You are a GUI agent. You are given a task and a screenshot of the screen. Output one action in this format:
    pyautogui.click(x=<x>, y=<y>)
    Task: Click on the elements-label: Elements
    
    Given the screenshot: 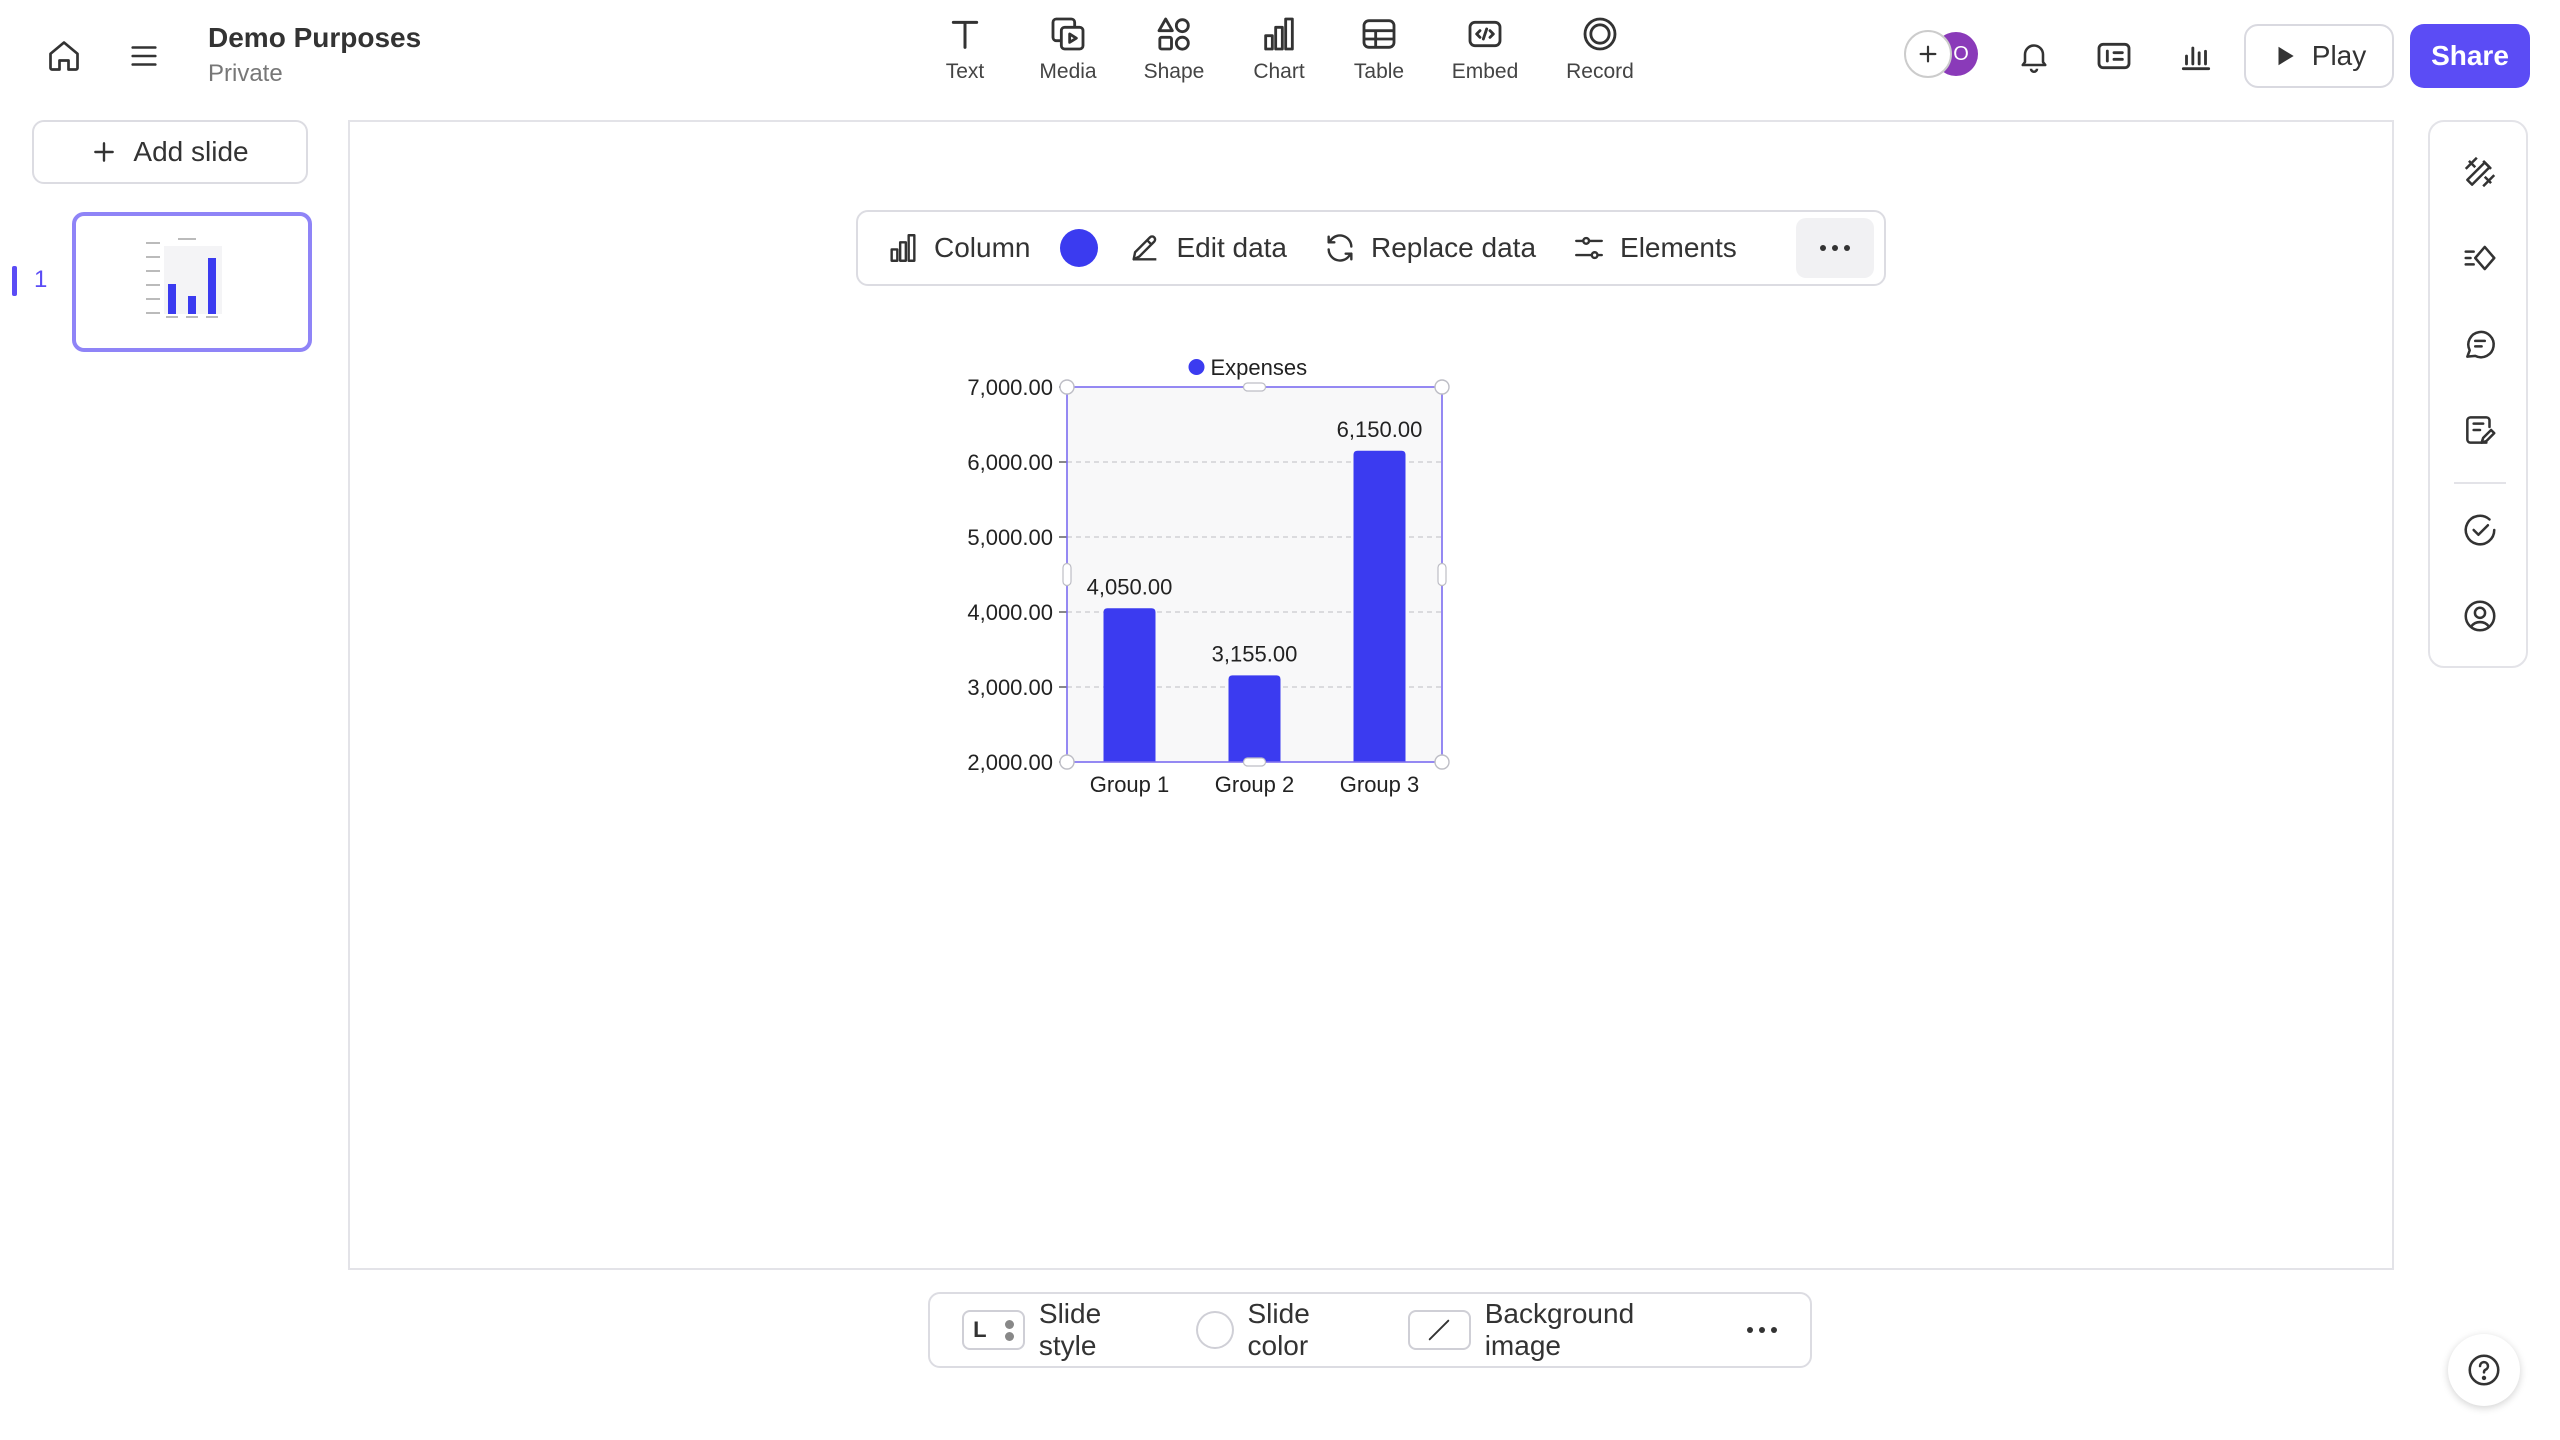 What is the action you would take?
    pyautogui.click(x=1678, y=247)
    